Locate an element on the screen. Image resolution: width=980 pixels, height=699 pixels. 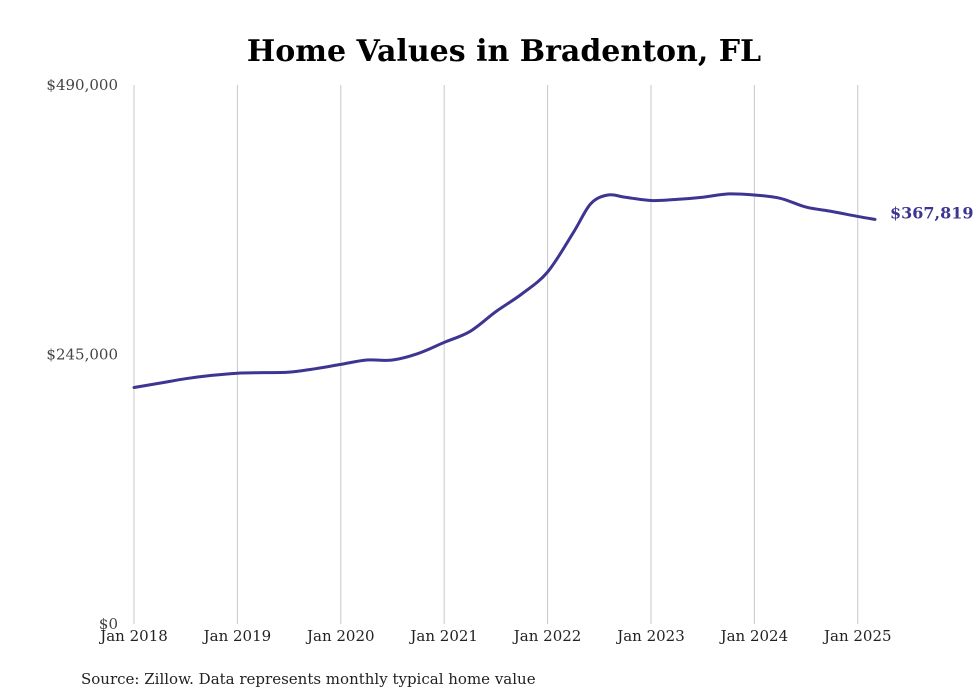
x-tick-label: Jan 2024 is located at coordinates (754, 636).